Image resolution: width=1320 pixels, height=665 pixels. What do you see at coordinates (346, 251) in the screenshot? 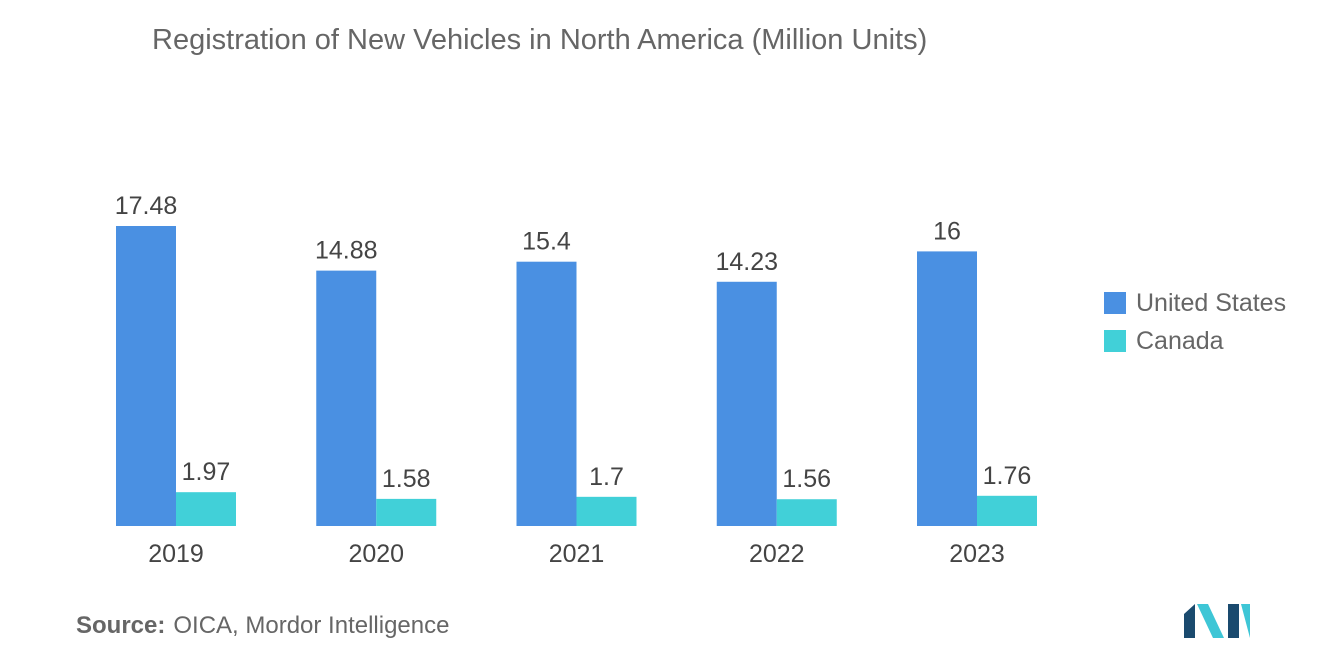
I see `value-label-united-states-2020: 14.88` at bounding box center [346, 251].